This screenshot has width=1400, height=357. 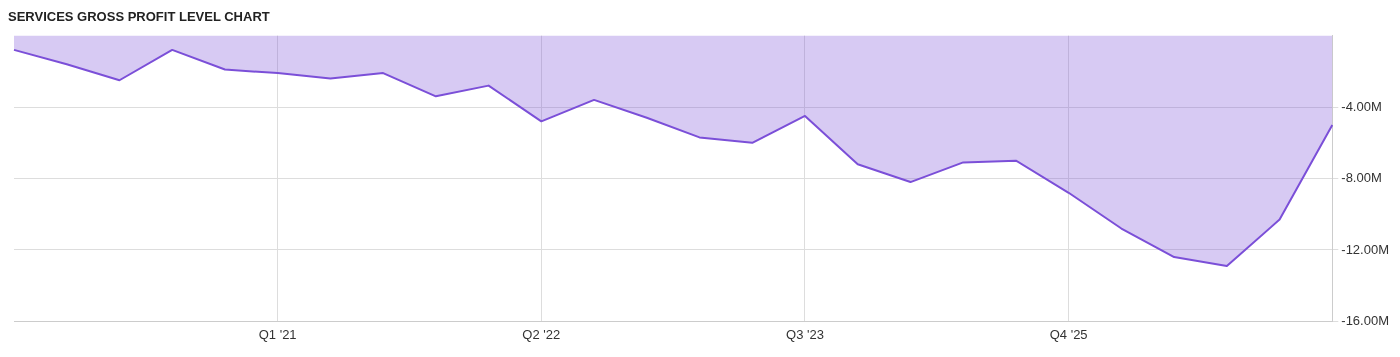 I want to click on y-tick-label: -12.00M, so click(x=1365, y=249).